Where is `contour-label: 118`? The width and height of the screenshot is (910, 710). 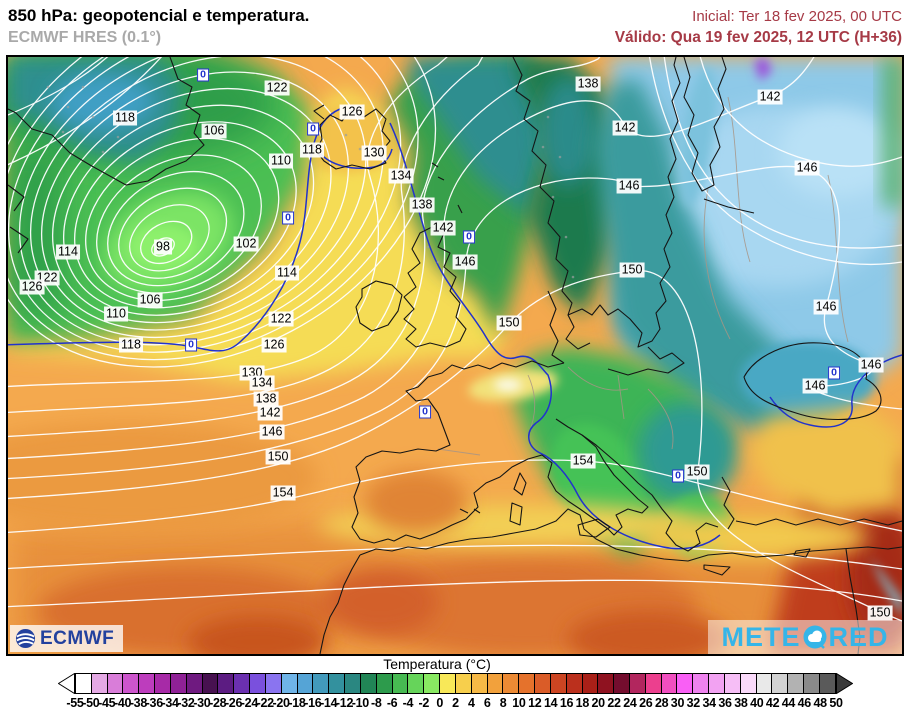
contour-label: 118 is located at coordinates (312, 150).